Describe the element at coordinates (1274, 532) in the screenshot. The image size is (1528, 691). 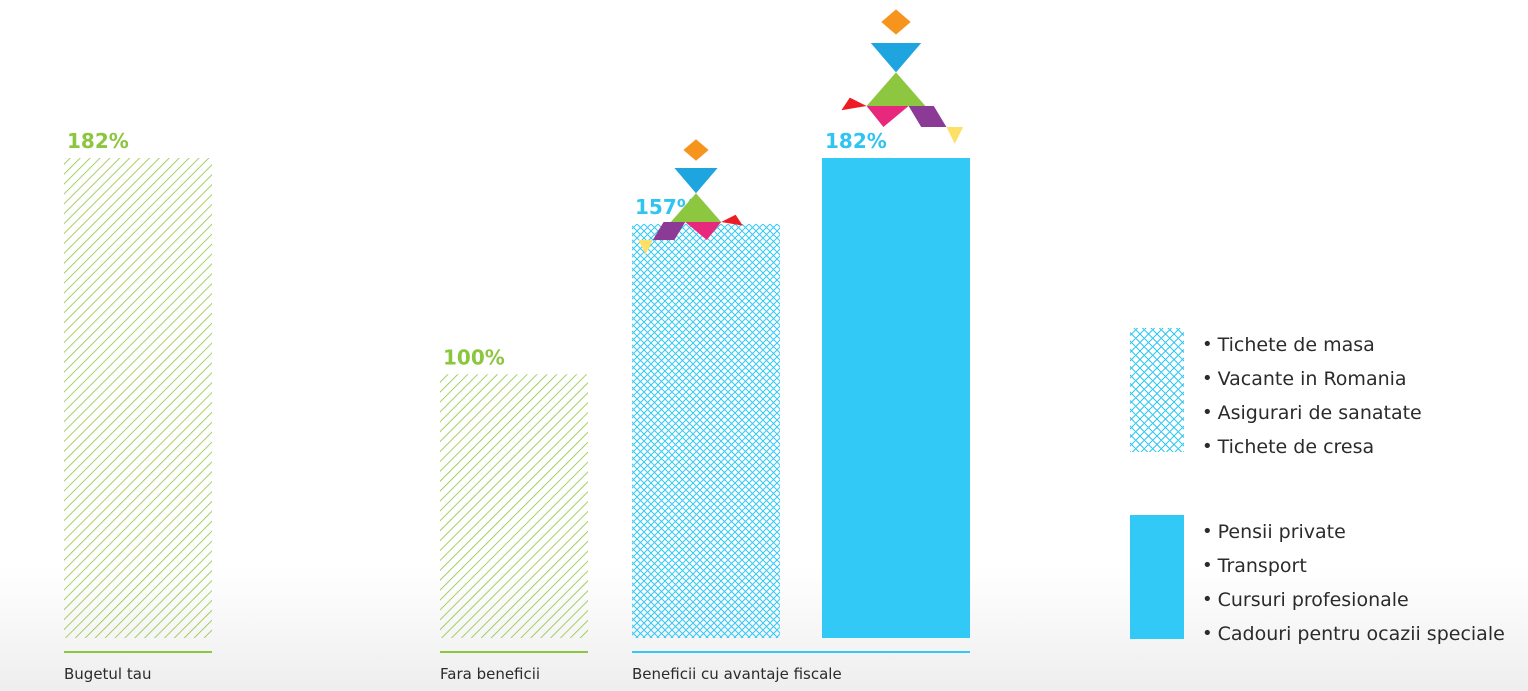
I see `legend-item: • Pensii private` at that location.